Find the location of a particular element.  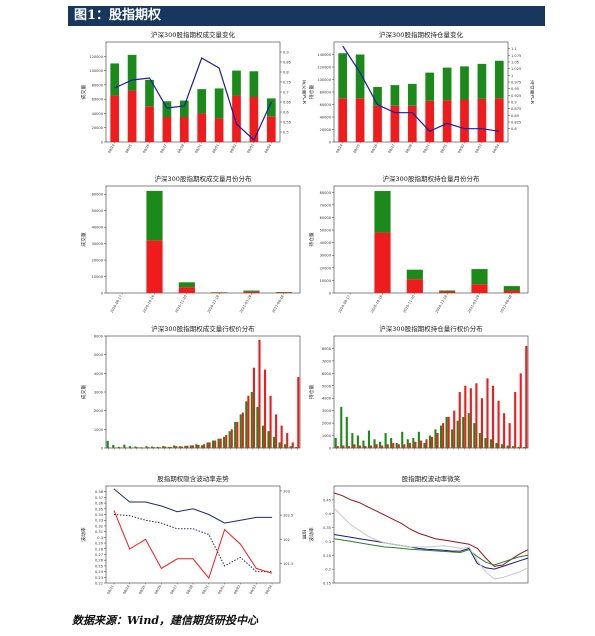

x-tick-label: 08/28 is located at coordinates (409, 149).